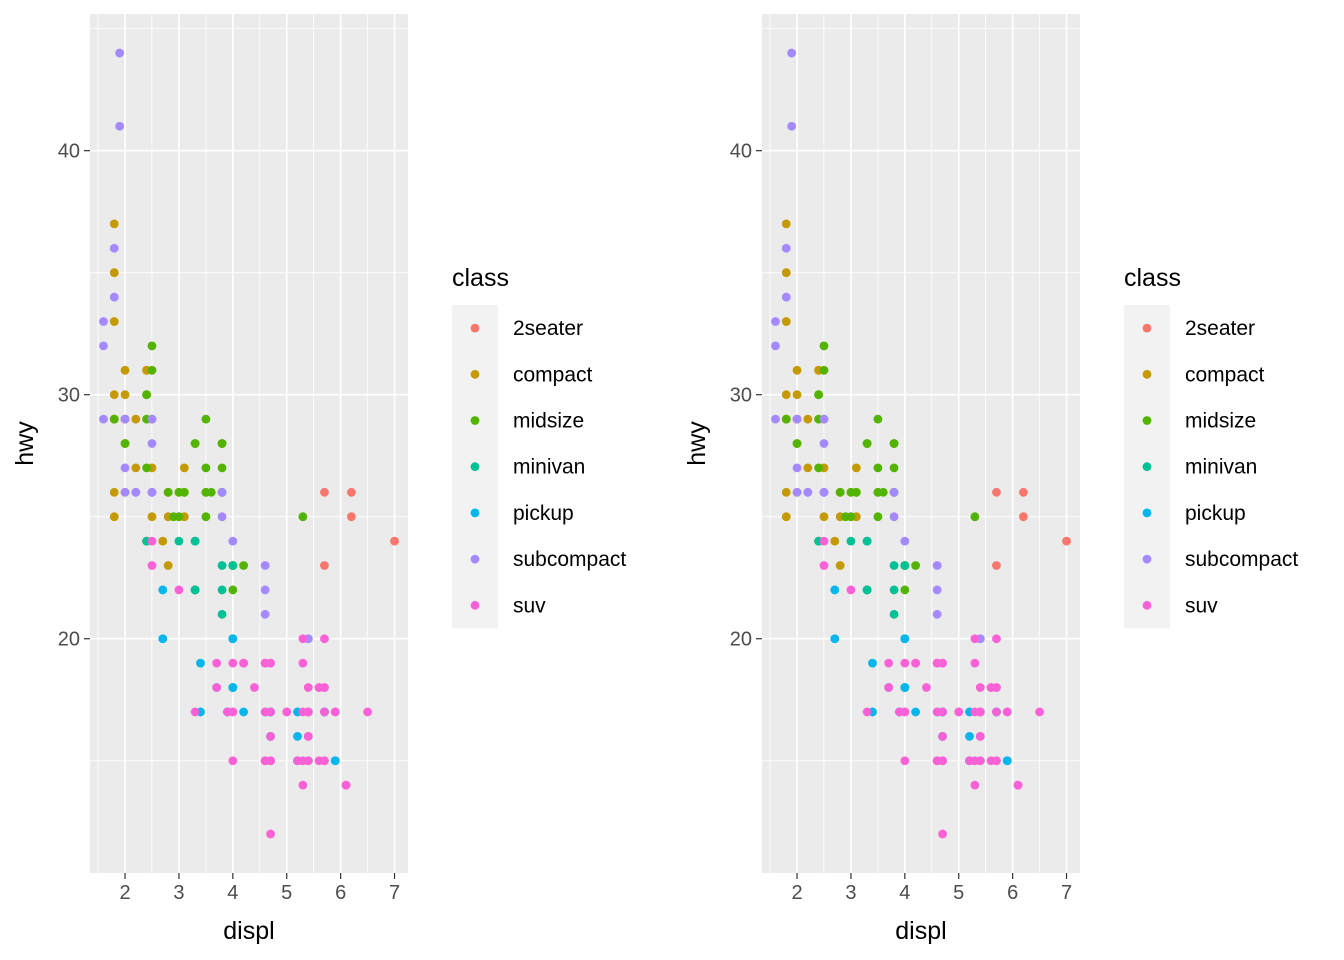 This screenshot has height=960, width=1344. What do you see at coordinates (548, 328) in the screenshot?
I see `legend-label-2seater: 2seater` at bounding box center [548, 328].